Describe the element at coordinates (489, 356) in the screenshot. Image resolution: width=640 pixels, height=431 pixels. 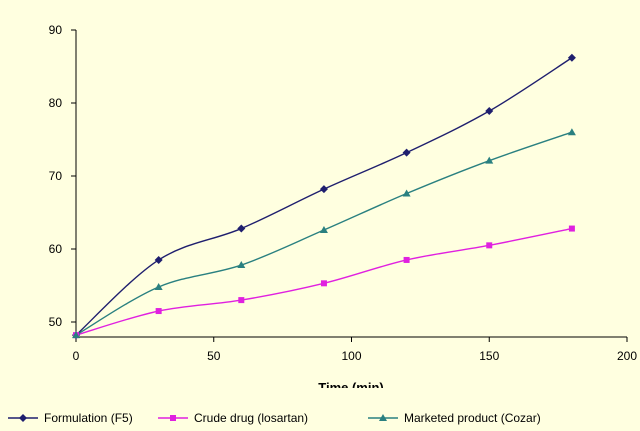
I see `x-tick-label: 150` at that location.